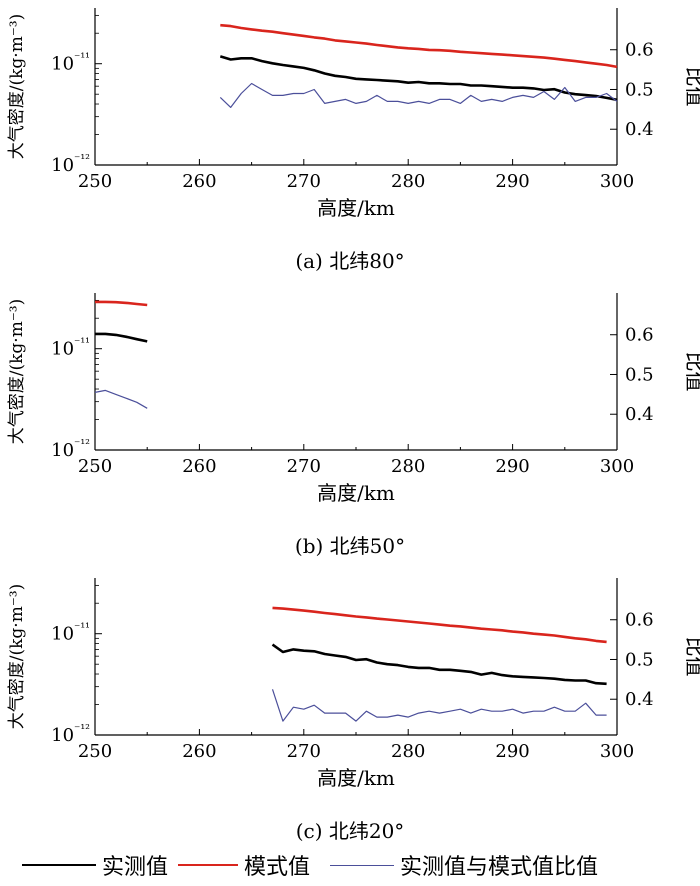 Image resolution: width=700 pixels, height=886 pixels. I want to click on legend-swatch-ratio, so click(362, 865).